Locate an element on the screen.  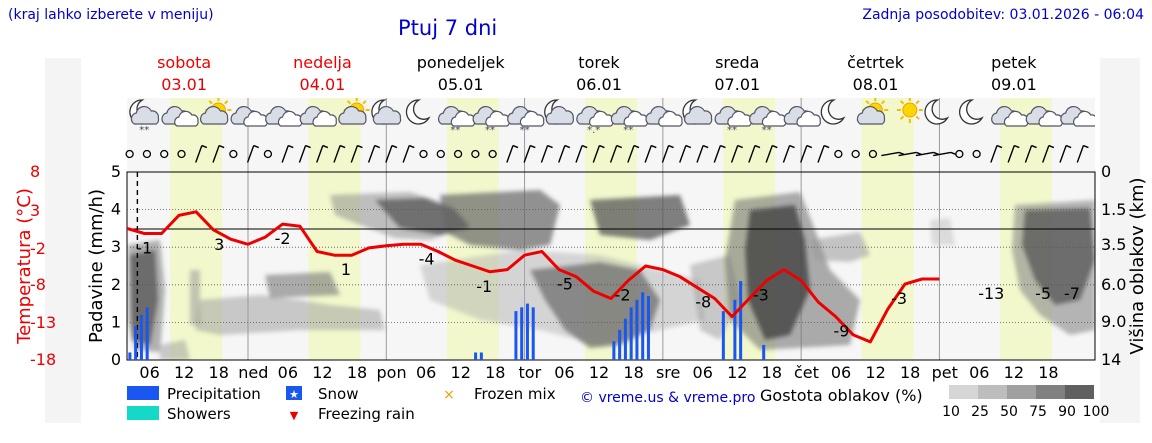
x-tick-label: 06 is located at coordinates (841, 372).